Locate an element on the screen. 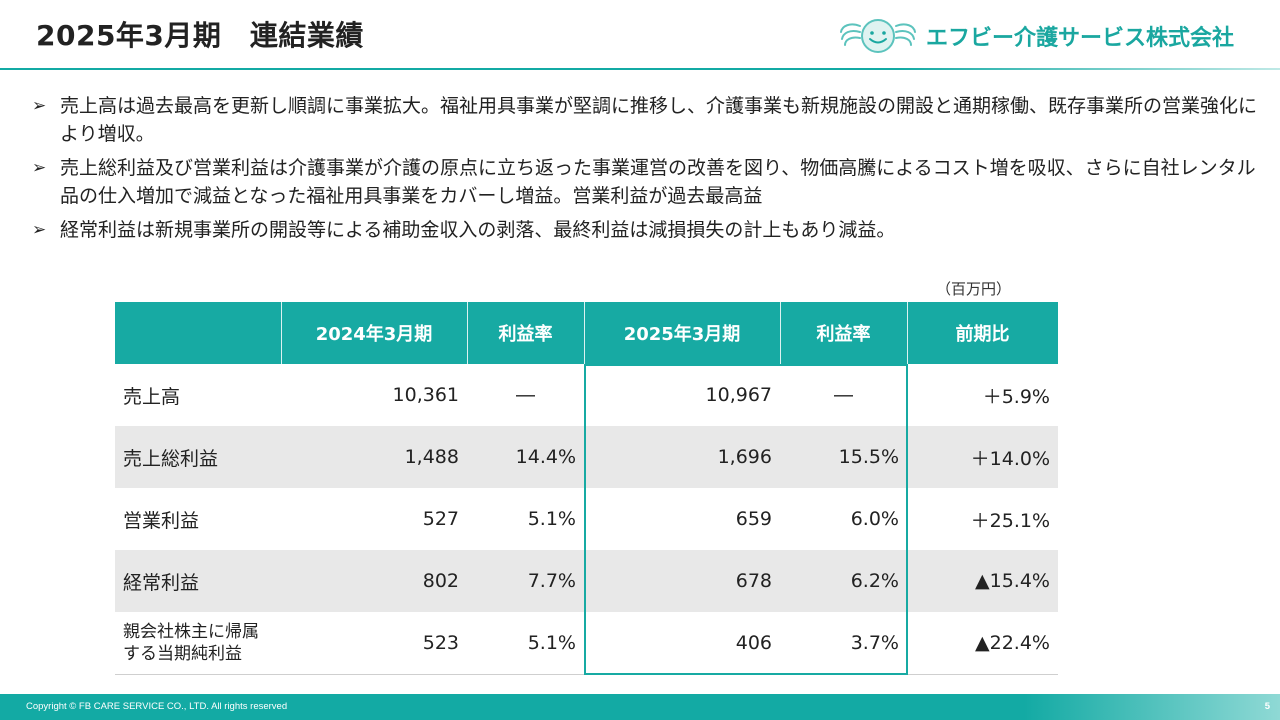 The height and width of the screenshot is (720, 1280). company-logo: エフビー介護サービス株式会社 is located at coordinates (1048, 36).